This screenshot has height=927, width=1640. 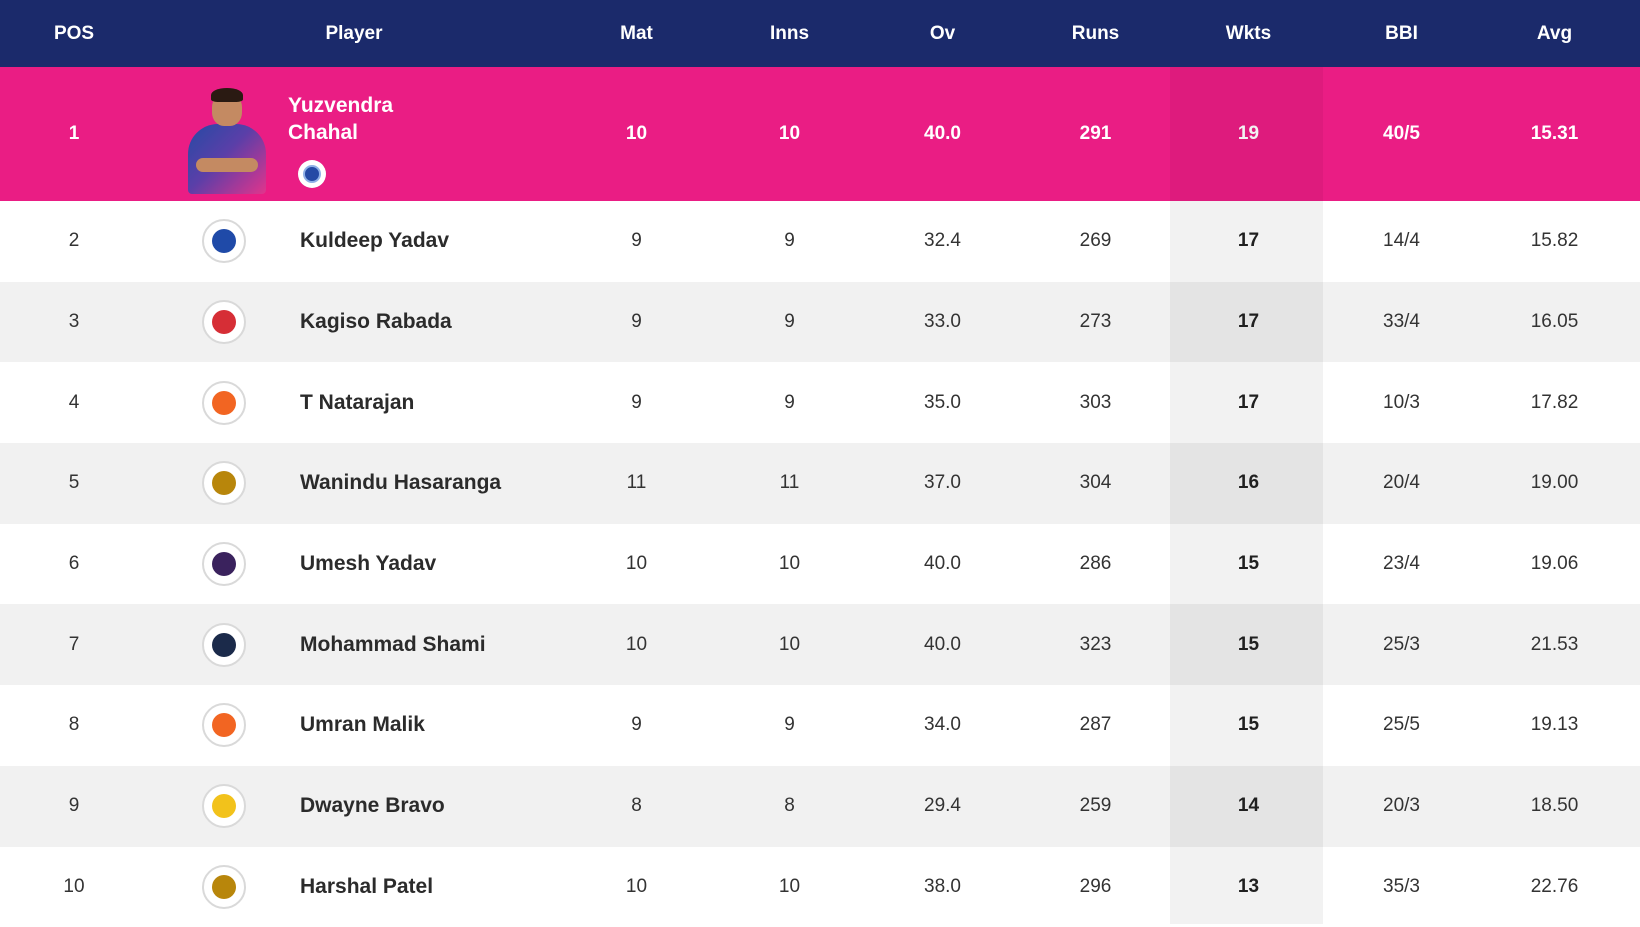 I want to click on header-bbi: BBI, so click(x=1401, y=34).